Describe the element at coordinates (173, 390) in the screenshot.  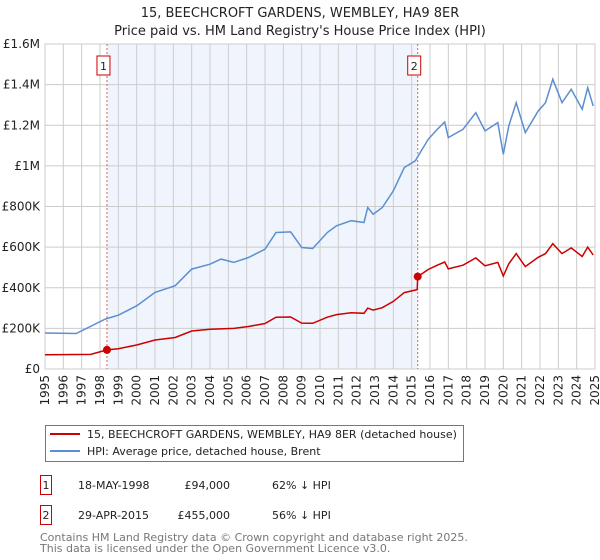
I see `x-tick-label: 2002` at that location.